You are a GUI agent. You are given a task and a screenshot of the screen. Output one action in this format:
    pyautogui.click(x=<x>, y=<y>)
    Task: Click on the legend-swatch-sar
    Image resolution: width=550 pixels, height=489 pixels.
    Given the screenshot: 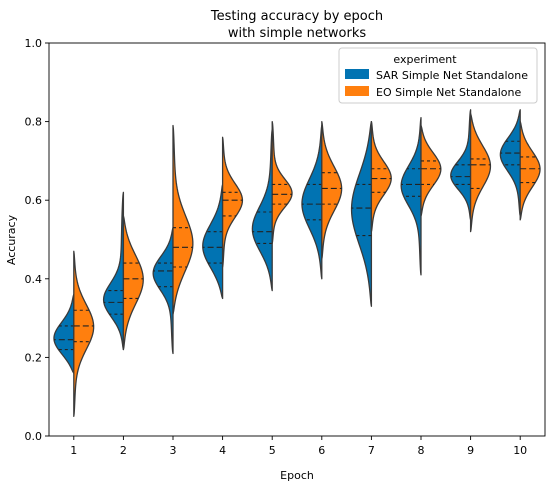 What is the action you would take?
    pyautogui.click(x=357, y=74)
    